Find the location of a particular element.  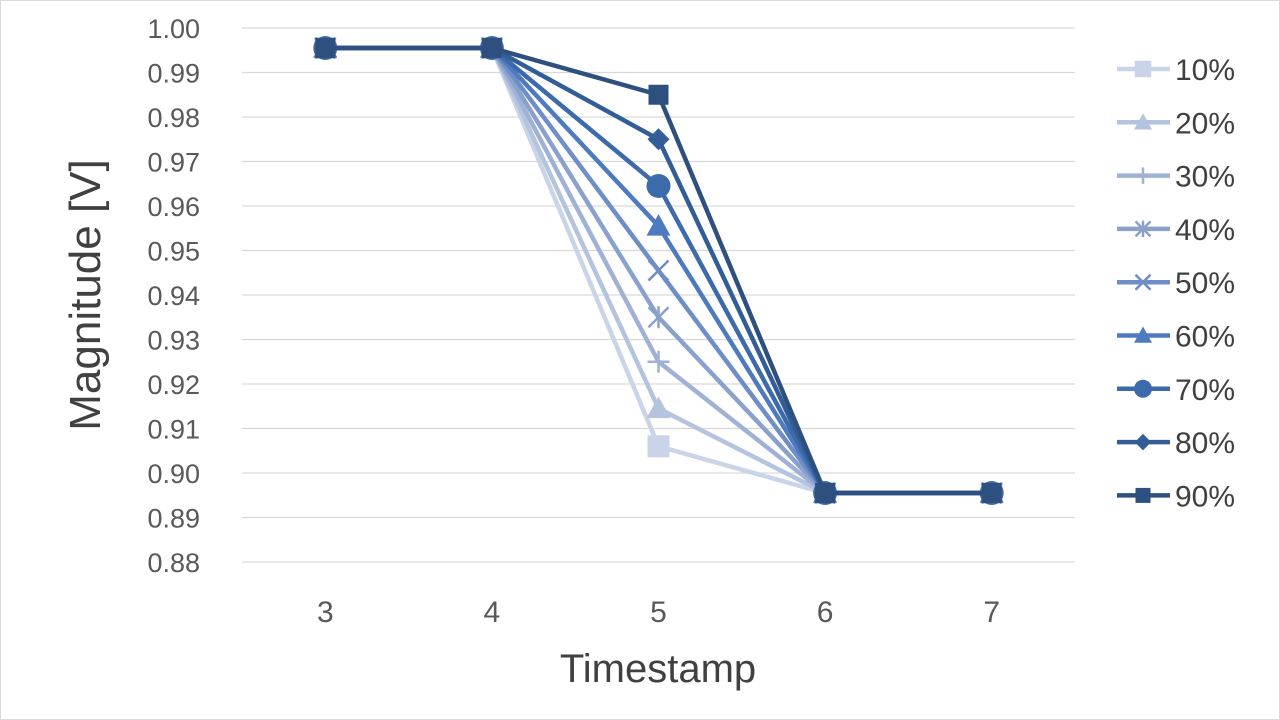

legend-item: 90% is located at coordinates (1176, 496).